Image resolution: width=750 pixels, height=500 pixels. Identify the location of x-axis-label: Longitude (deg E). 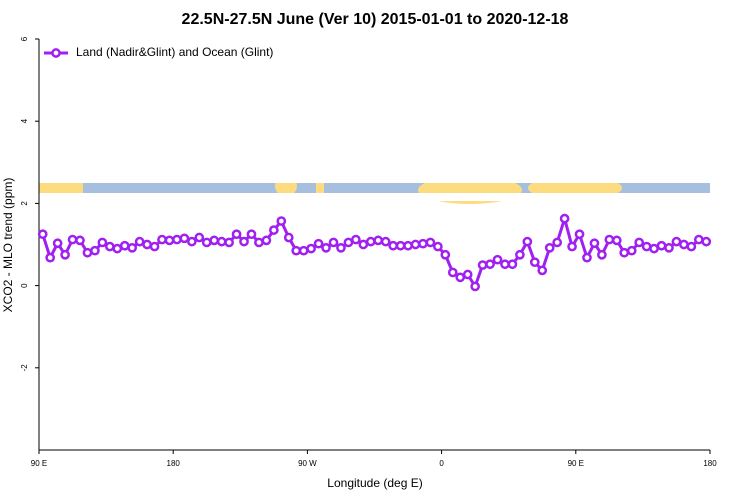
(374, 483).